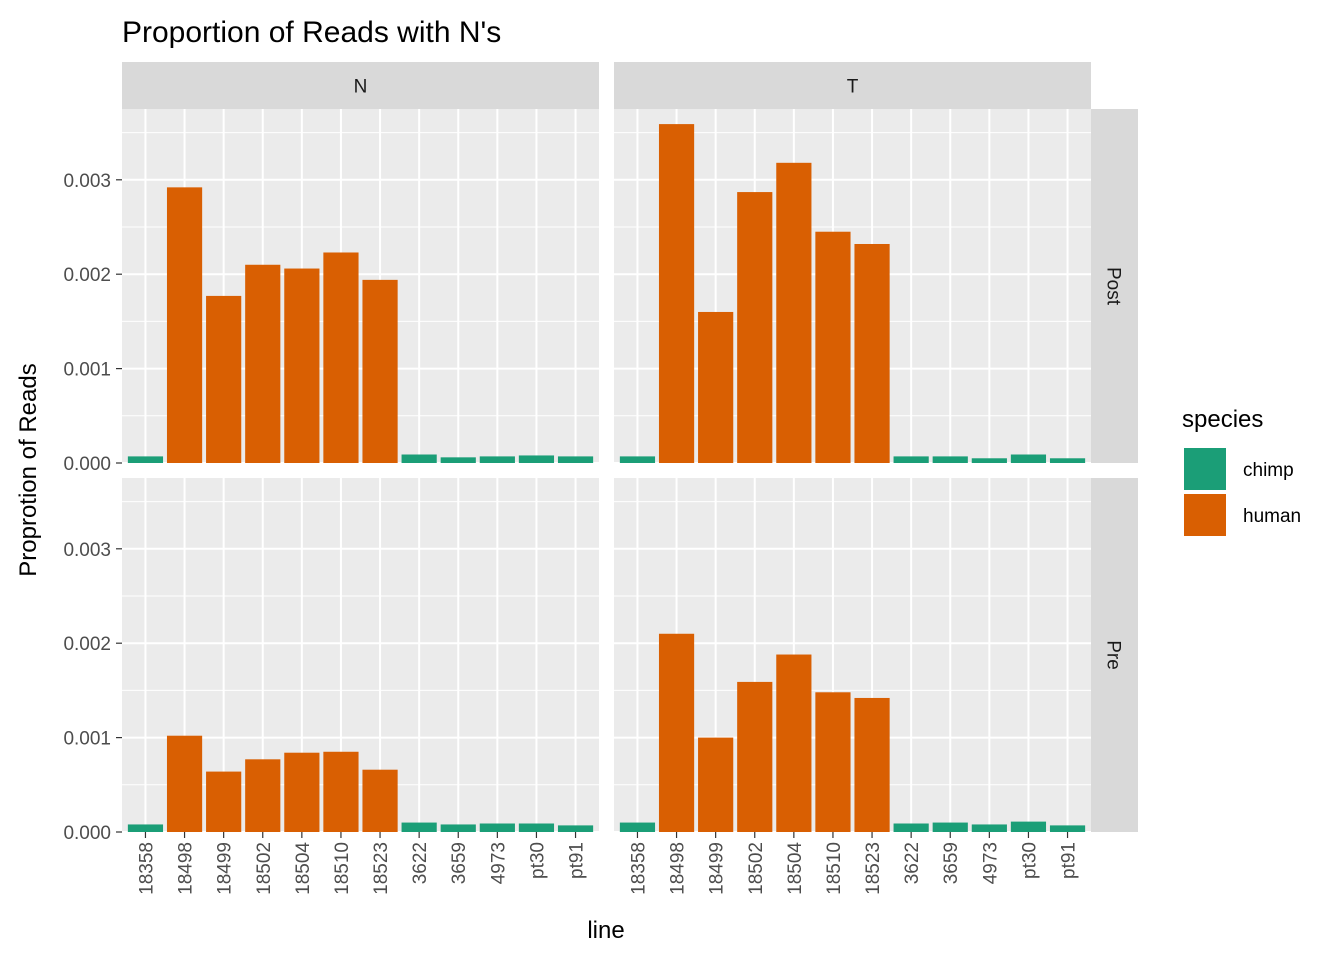 This screenshot has width=1344, height=960. Describe the element at coordinates (536, 827) in the screenshot. I see `bar-N-Pre-pt30` at that location.